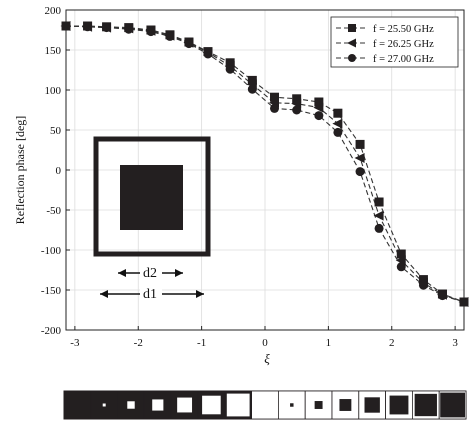 This screenshot has width=471, height=421. Describe the element at coordinates (455, 343) in the screenshot. I see `x-tick-label: 3` at that location.